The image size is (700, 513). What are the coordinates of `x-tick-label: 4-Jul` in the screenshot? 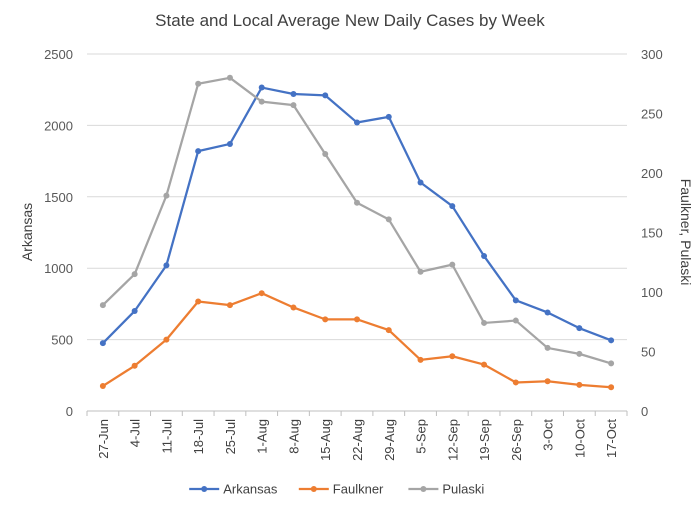 It's located at (135, 433).